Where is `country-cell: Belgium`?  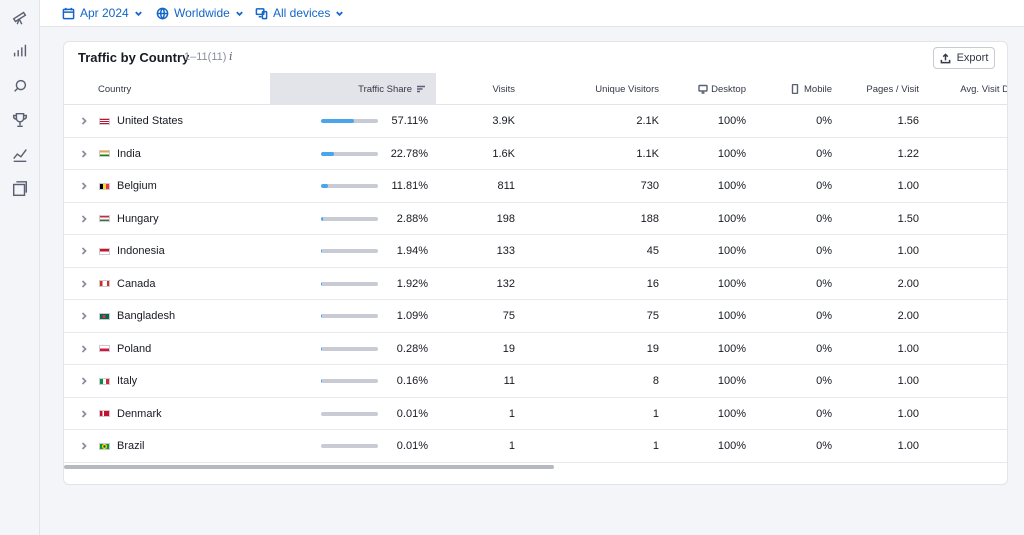 country-cell: Belgium is located at coordinates (128, 186).